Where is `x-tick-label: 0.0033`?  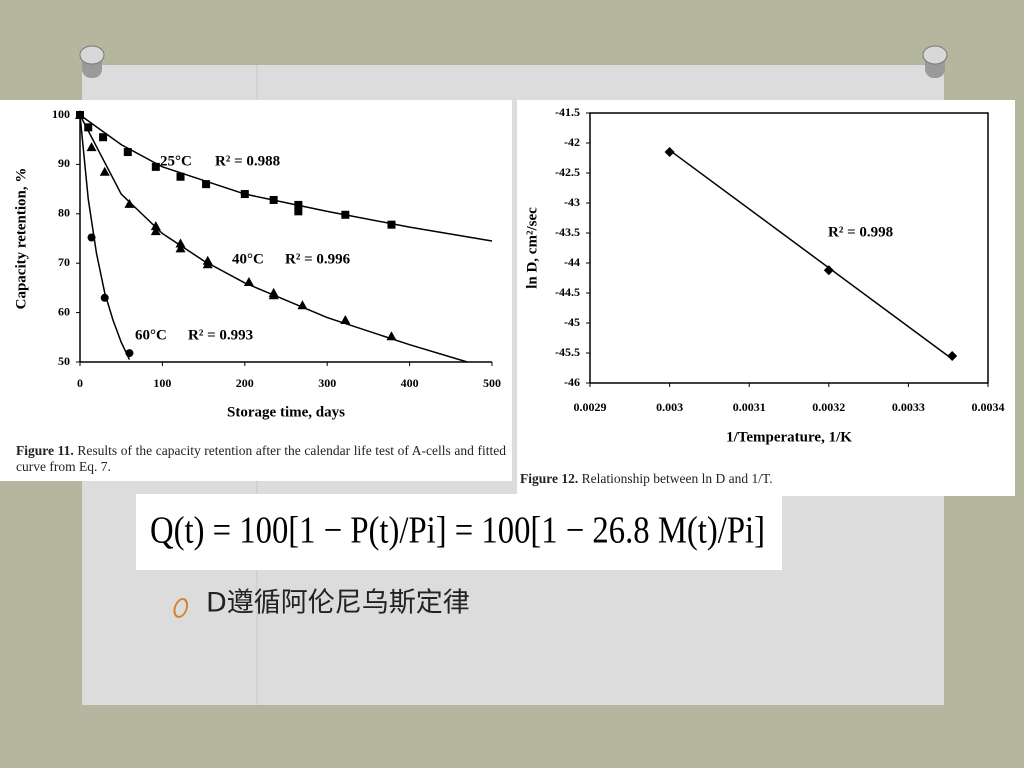 x-tick-label: 0.0033 is located at coordinates (908, 407).